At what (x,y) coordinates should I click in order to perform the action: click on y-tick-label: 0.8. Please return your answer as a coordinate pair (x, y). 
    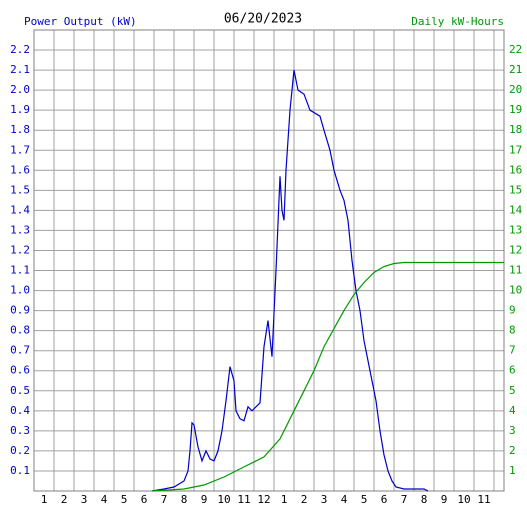
    Looking at the image, I should click on (20, 330).